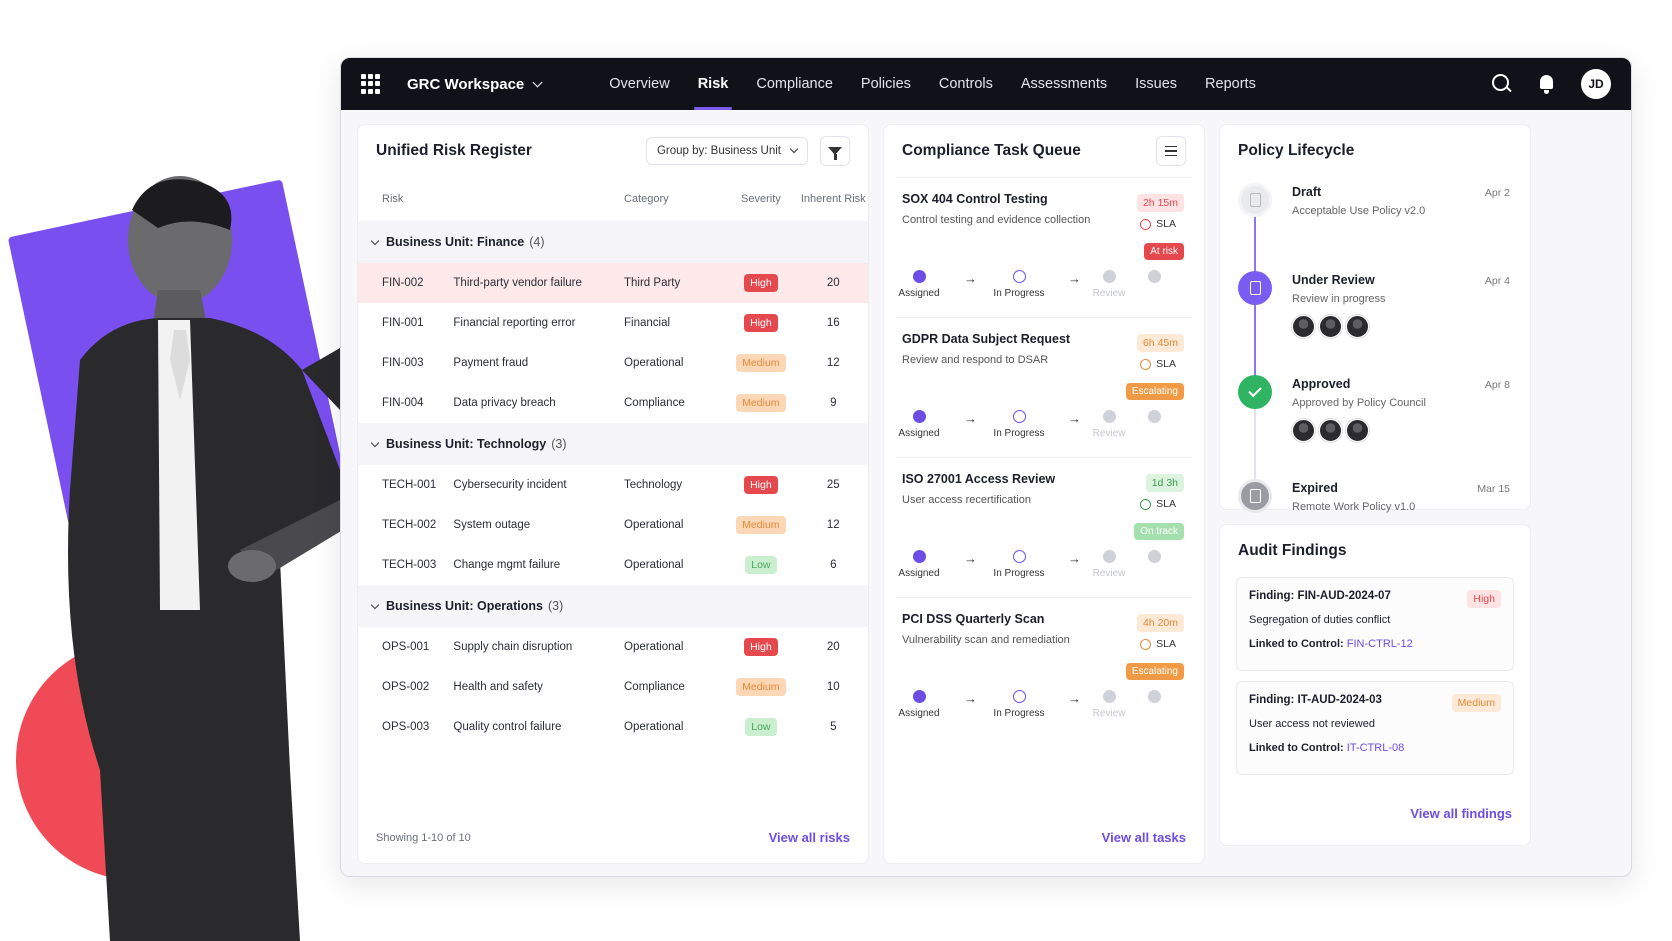 The width and height of the screenshot is (1672, 941). What do you see at coordinates (1596, 84) in the screenshot?
I see `user-avatar: JD` at bounding box center [1596, 84].